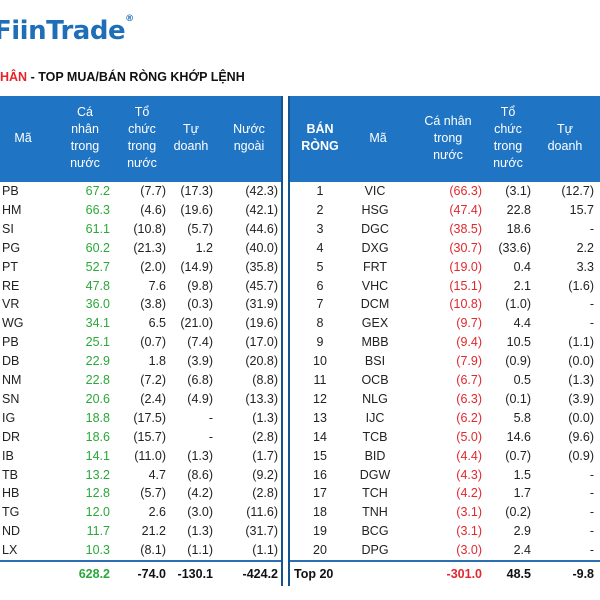 This screenshot has width=600, height=600. Describe the element at coordinates (585, 266) in the screenshot. I see `proprietary-value-cell: 3.3` at that location.